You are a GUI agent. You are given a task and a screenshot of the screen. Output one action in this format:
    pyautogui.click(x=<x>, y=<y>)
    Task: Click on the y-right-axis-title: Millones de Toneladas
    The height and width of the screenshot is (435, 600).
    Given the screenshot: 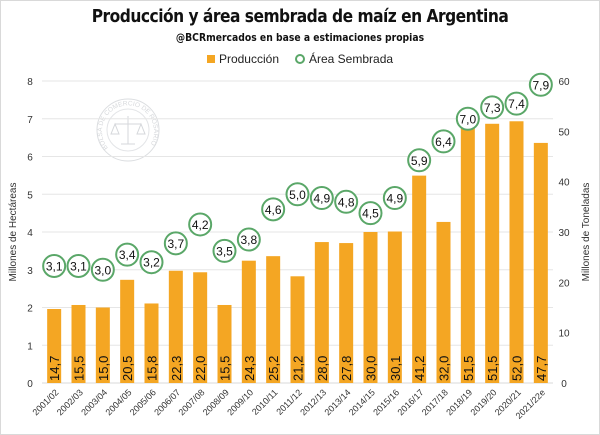 What is the action you would take?
    pyautogui.click(x=586, y=232)
    